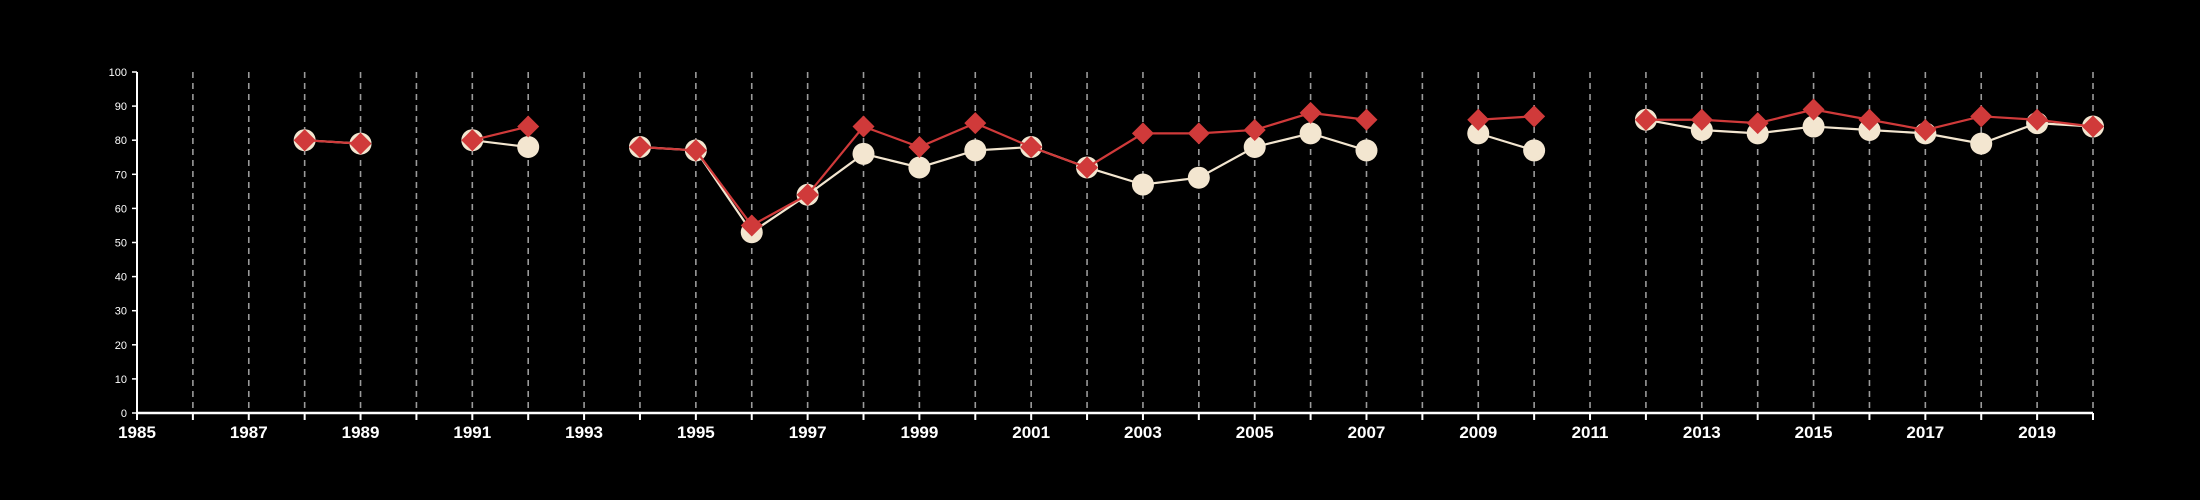 The width and height of the screenshot is (2200, 500). Describe the element at coordinates (808, 432) in the screenshot. I see `x-tick-label: 1997` at that location.